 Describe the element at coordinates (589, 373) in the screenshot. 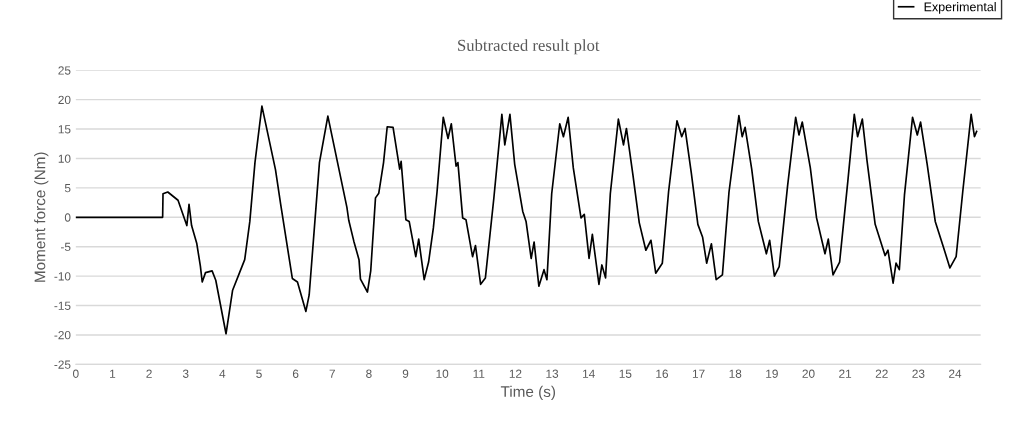

I see `x-tick-label: 14` at that location.